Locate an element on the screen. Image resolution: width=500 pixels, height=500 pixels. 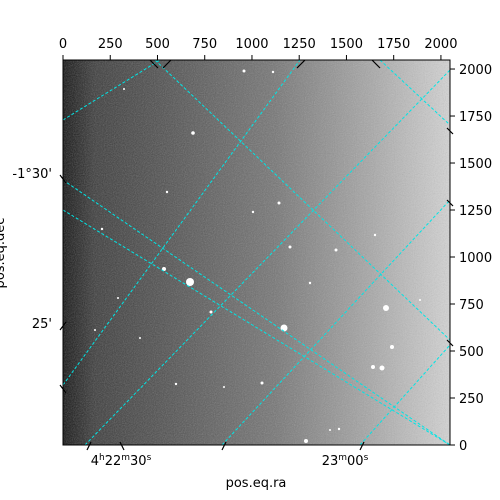
right-axis-tick-label: 1500 is located at coordinates (475, 164).